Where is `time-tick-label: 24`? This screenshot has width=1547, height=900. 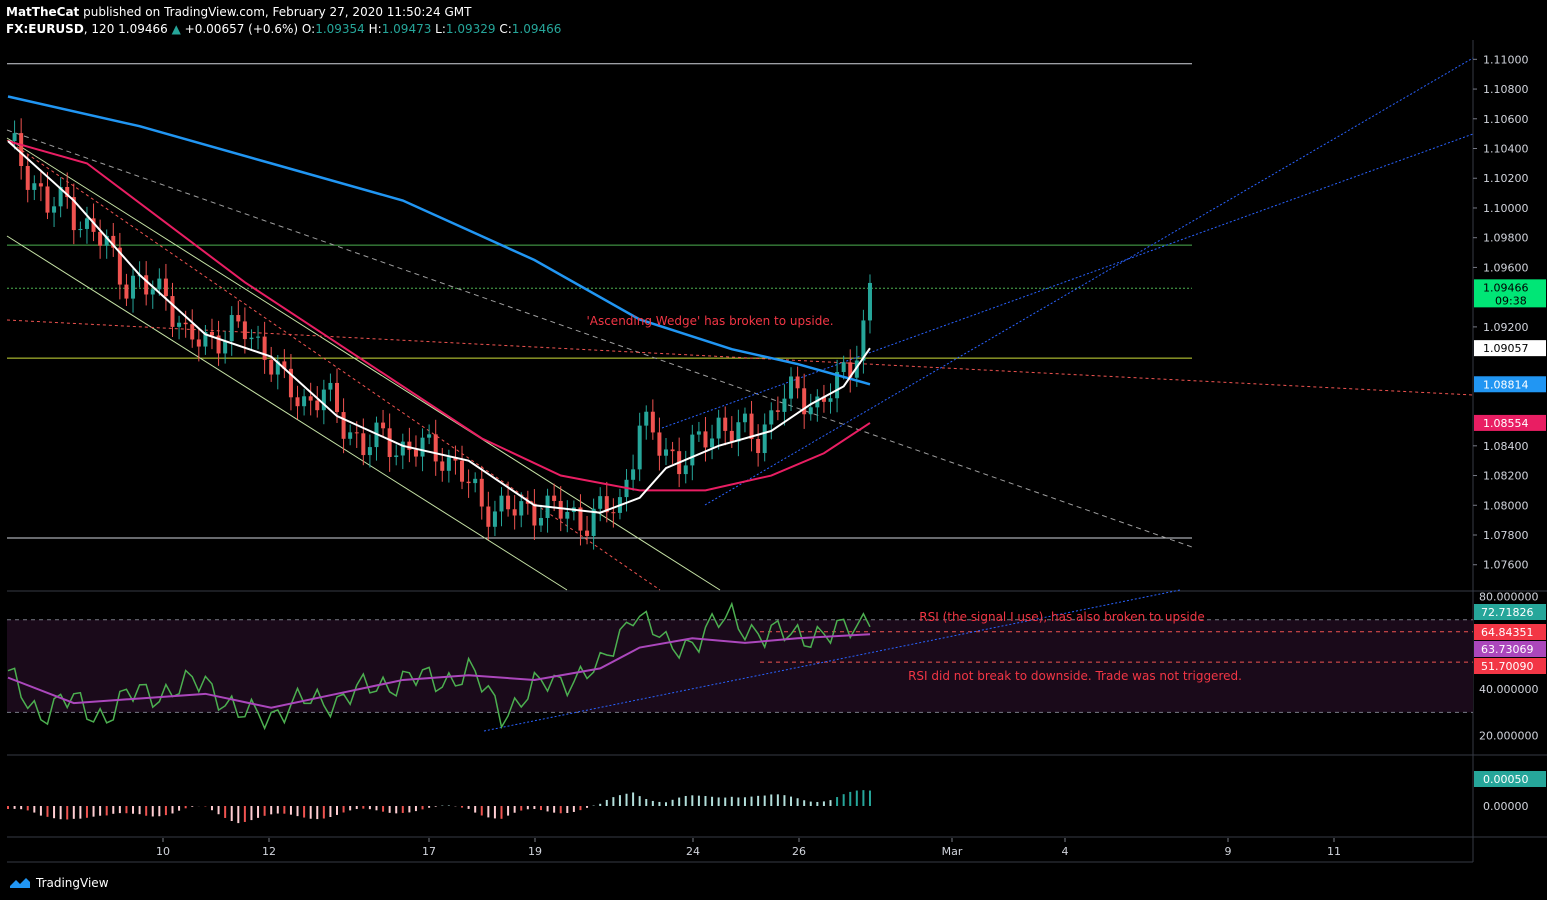 time-tick-label: 24 is located at coordinates (693, 851).